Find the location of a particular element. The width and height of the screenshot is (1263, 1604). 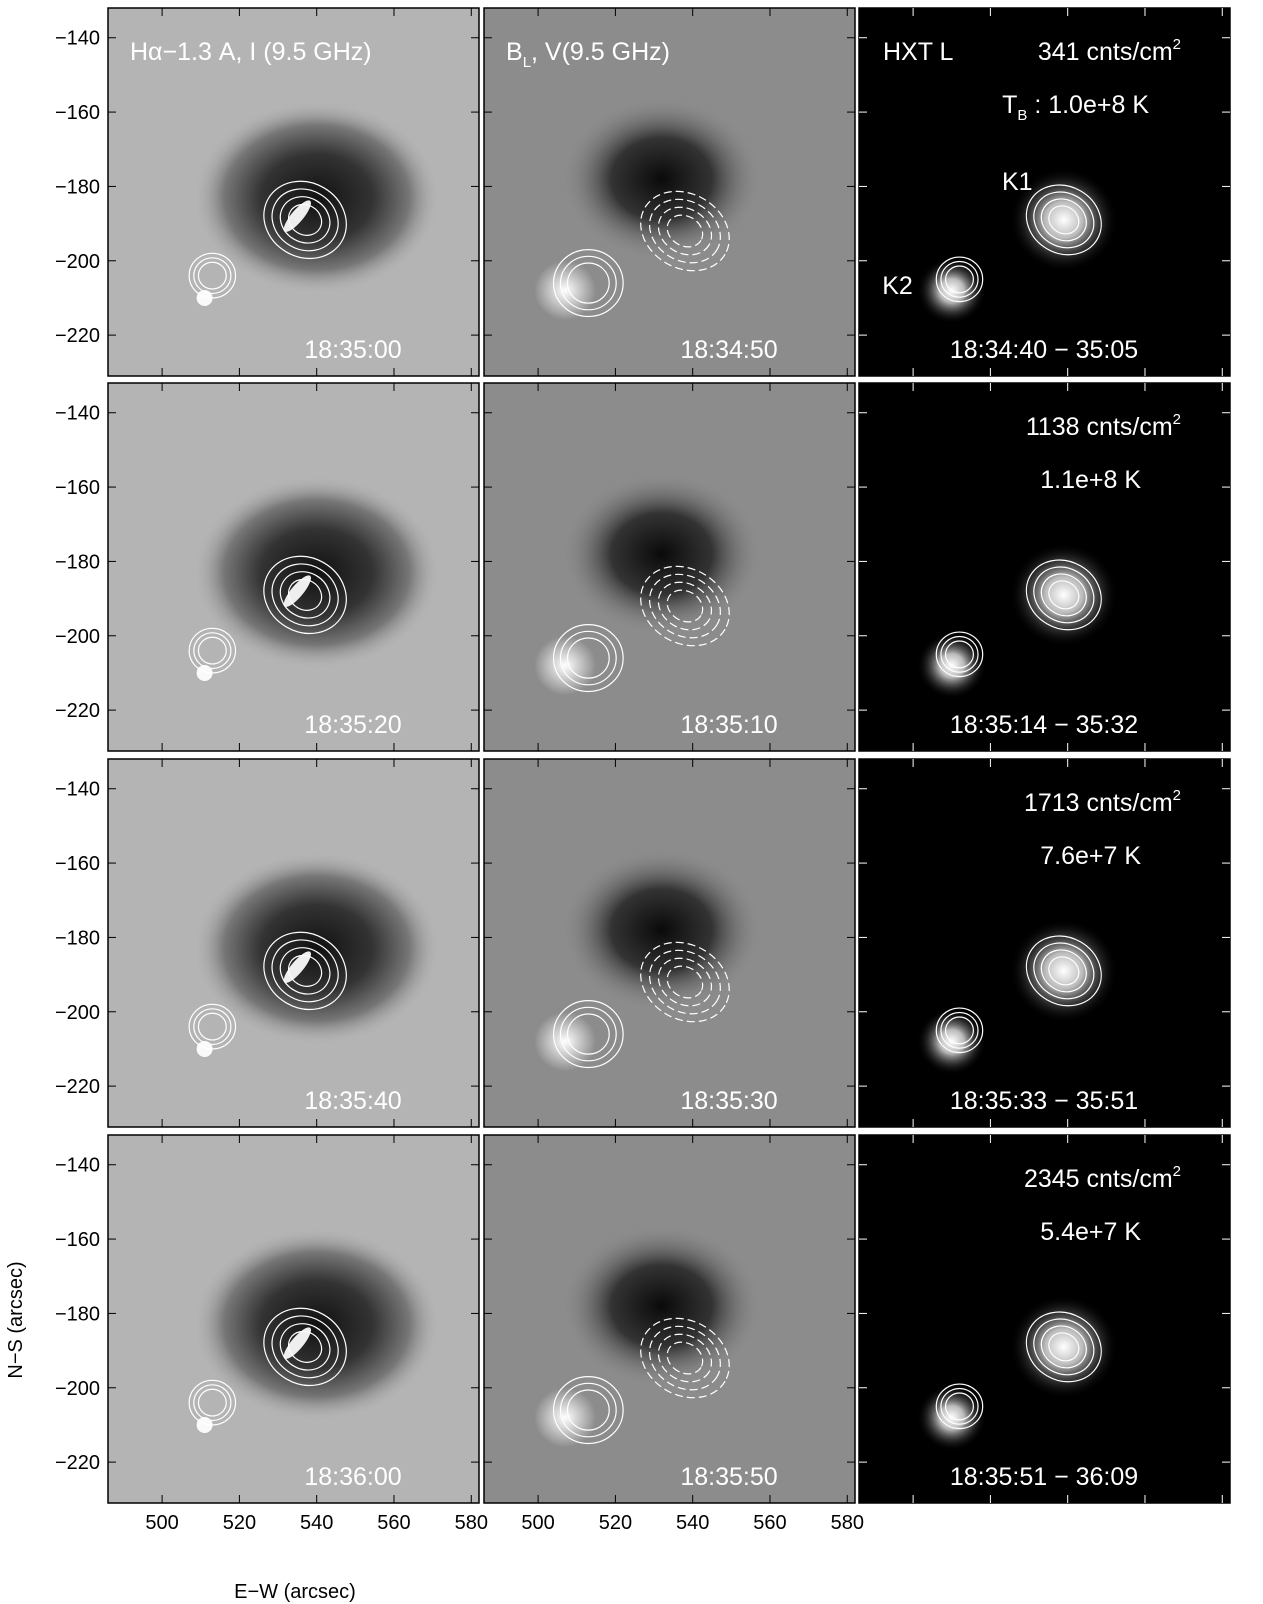

time-label: 18:34:40 − 35:05 is located at coordinates (1044, 350).